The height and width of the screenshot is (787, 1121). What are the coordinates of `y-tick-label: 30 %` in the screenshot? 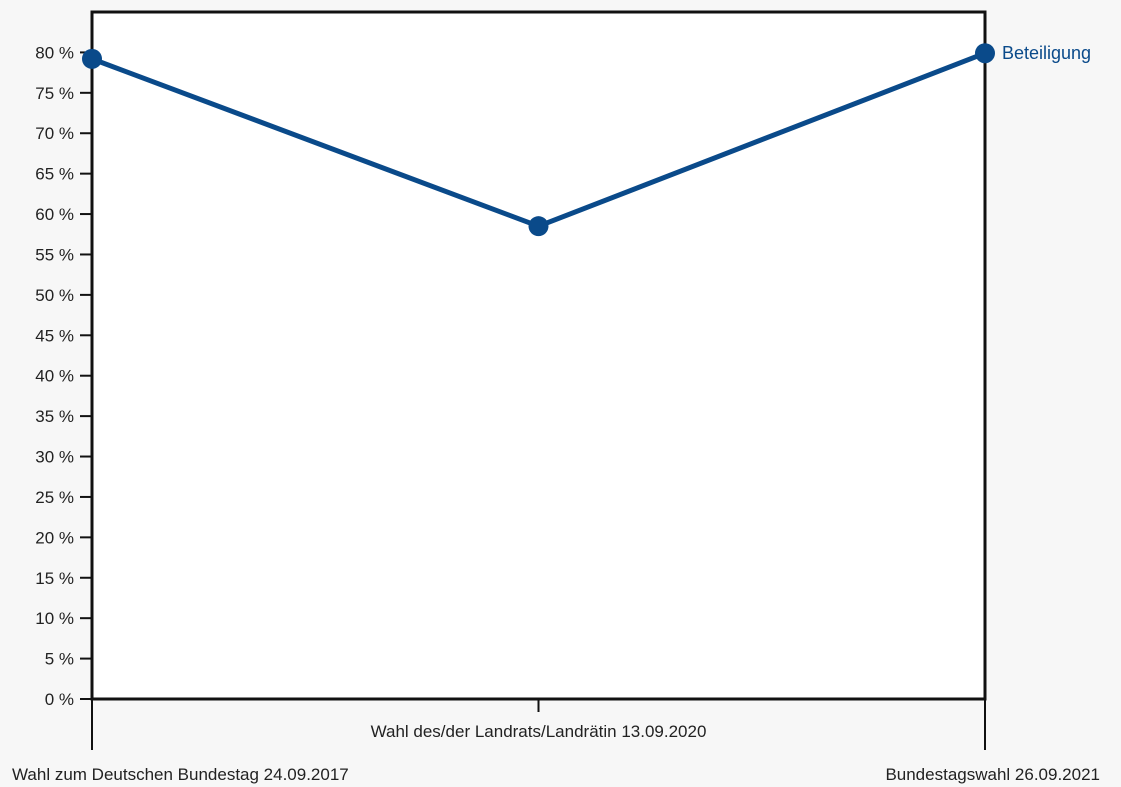 It's located at (54, 457).